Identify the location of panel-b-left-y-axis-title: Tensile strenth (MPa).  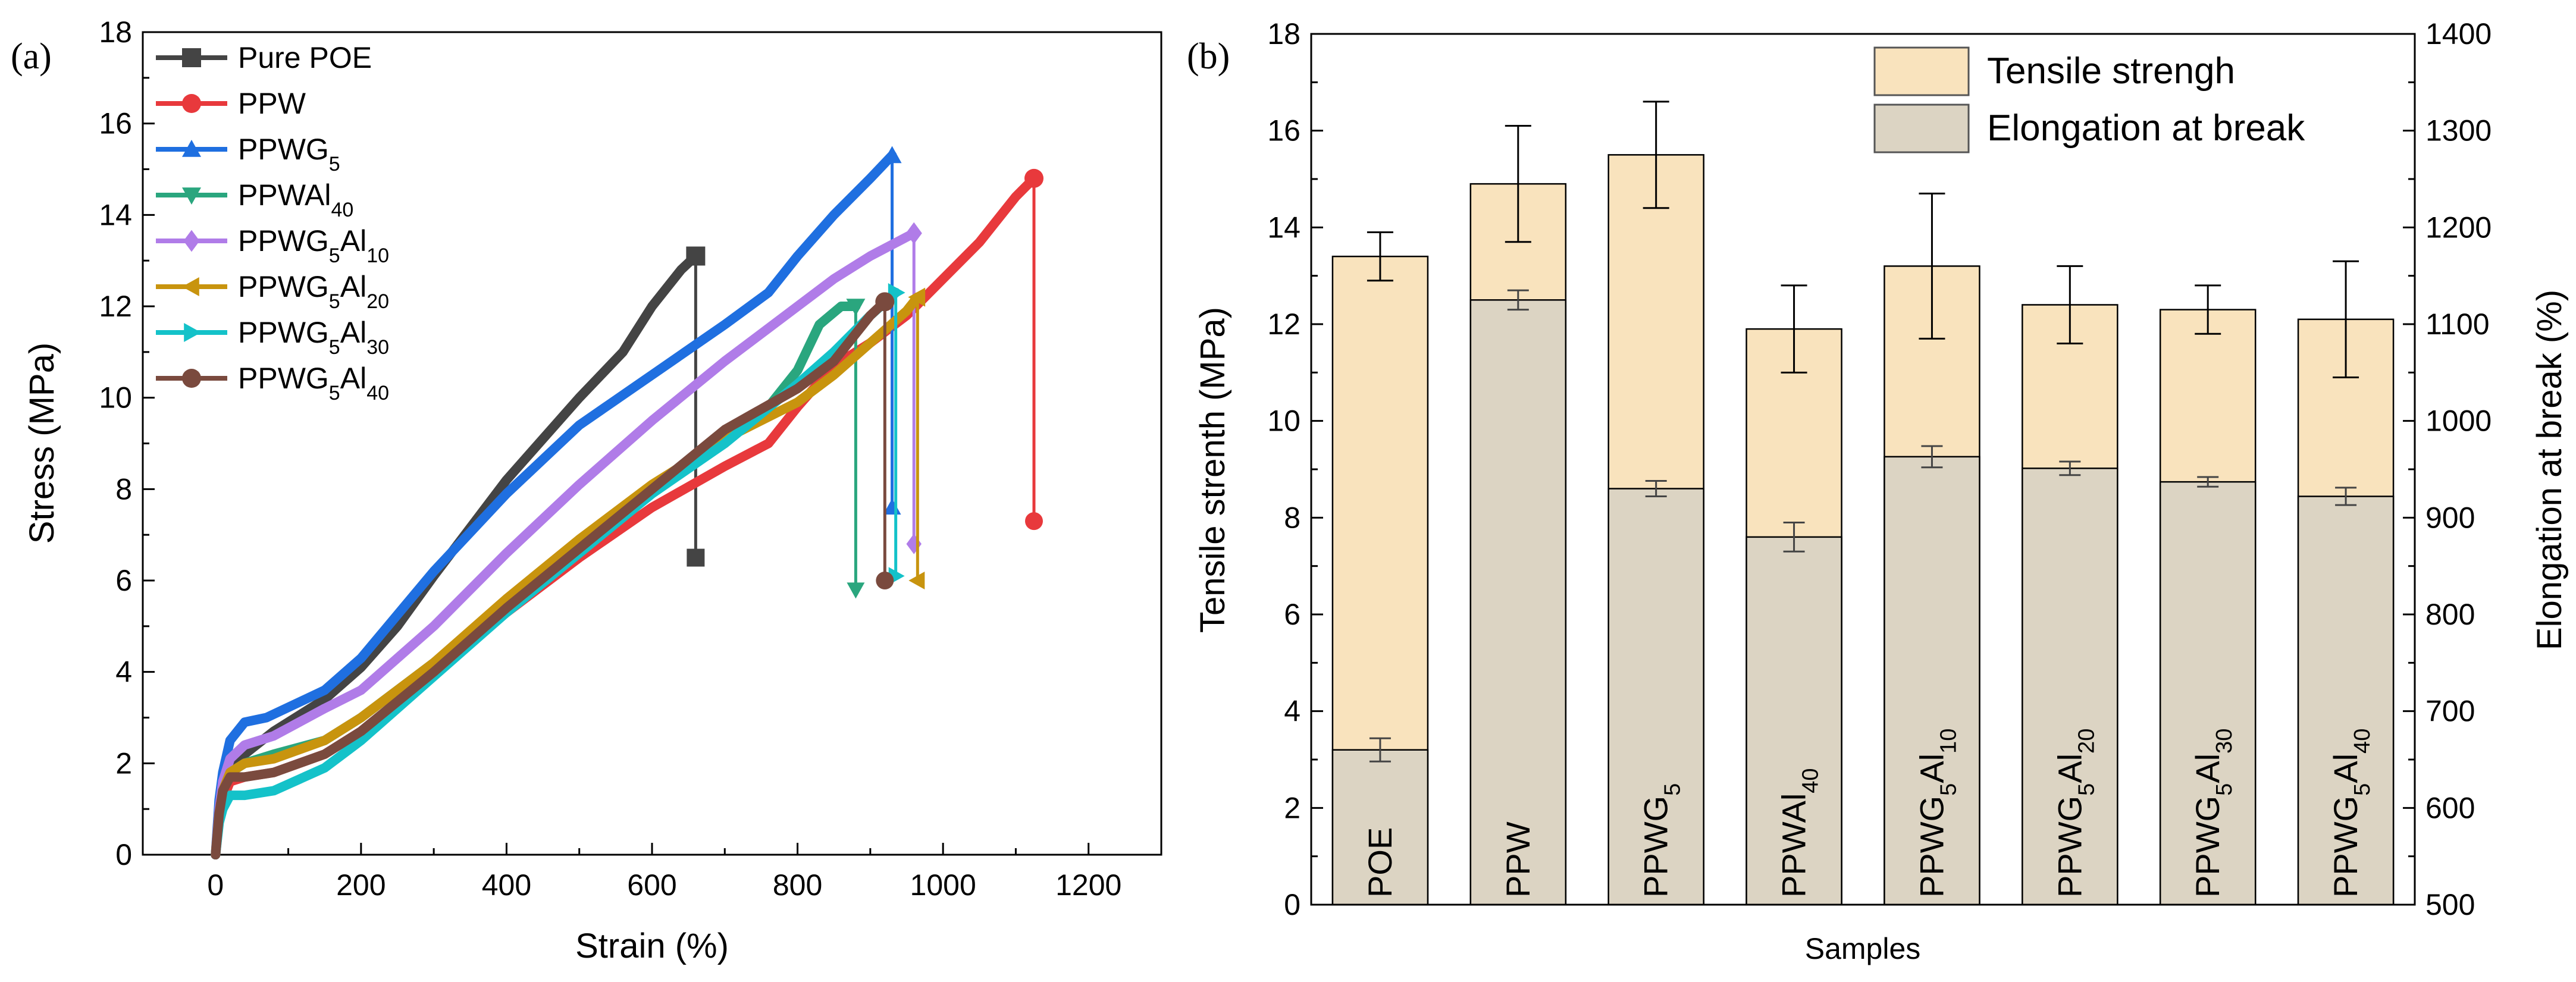
(1212, 470).